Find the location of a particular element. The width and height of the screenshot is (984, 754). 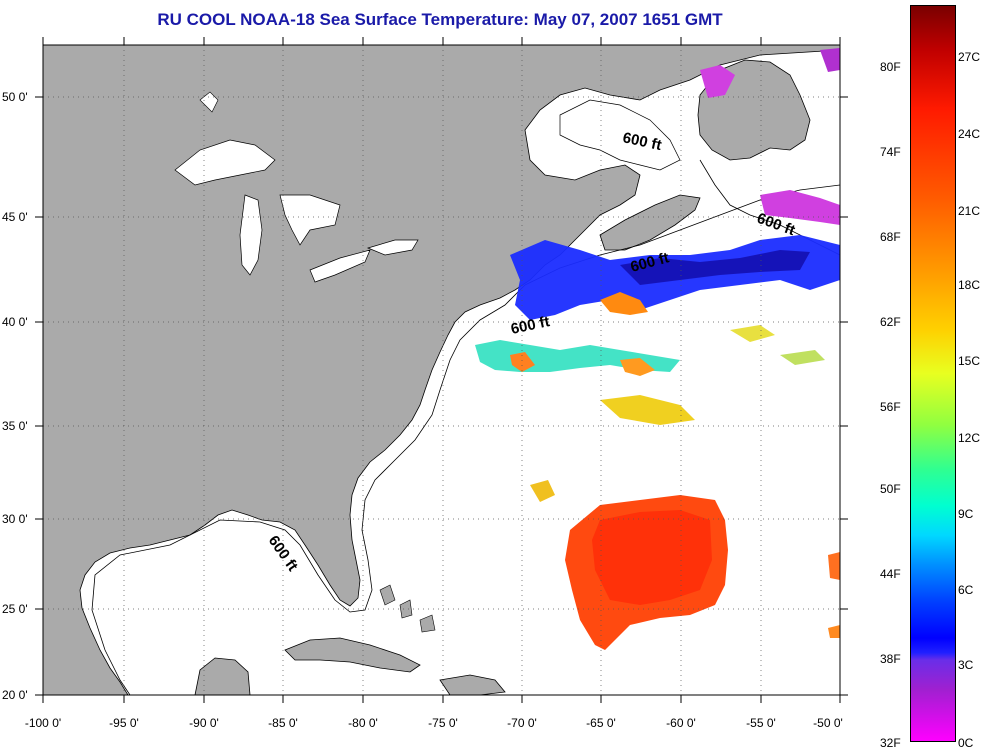

lon-label-65: -65 0' is located at coordinates (601, 723).